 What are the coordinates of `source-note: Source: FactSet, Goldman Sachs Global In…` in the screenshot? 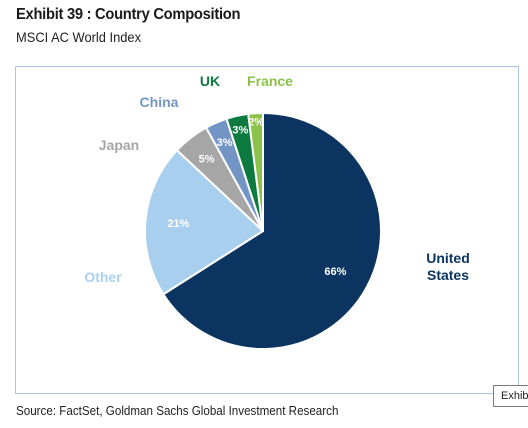 It's located at (177, 411).